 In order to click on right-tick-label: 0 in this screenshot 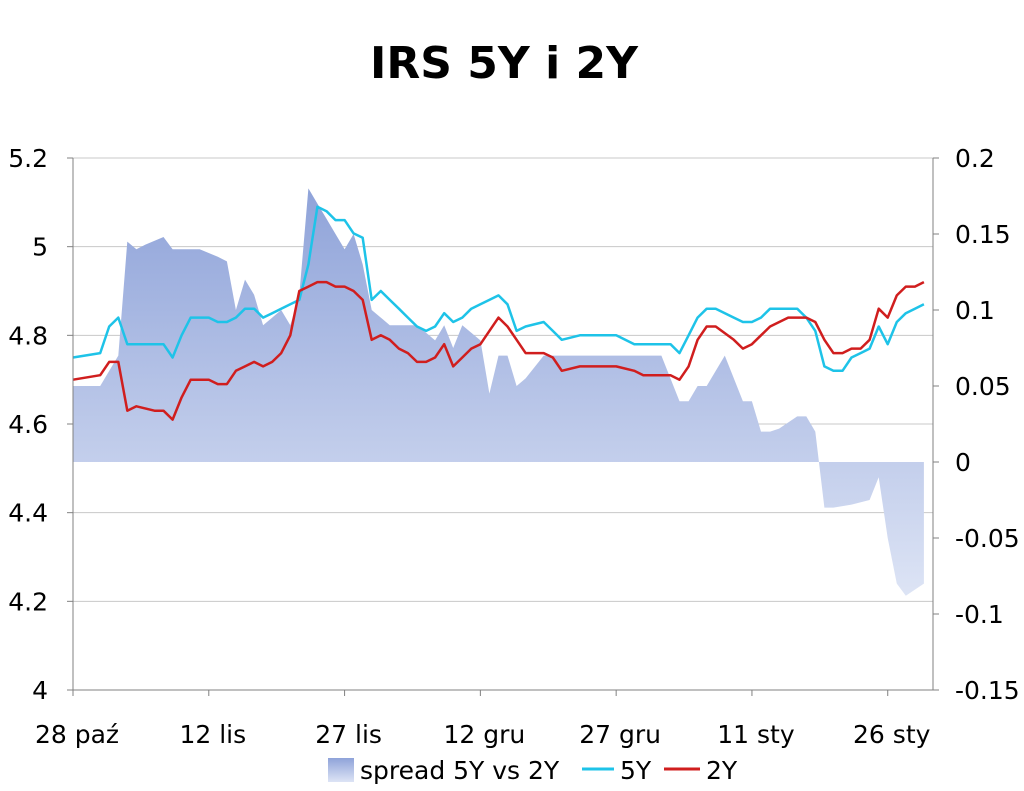, I will do `click(963, 462)`.